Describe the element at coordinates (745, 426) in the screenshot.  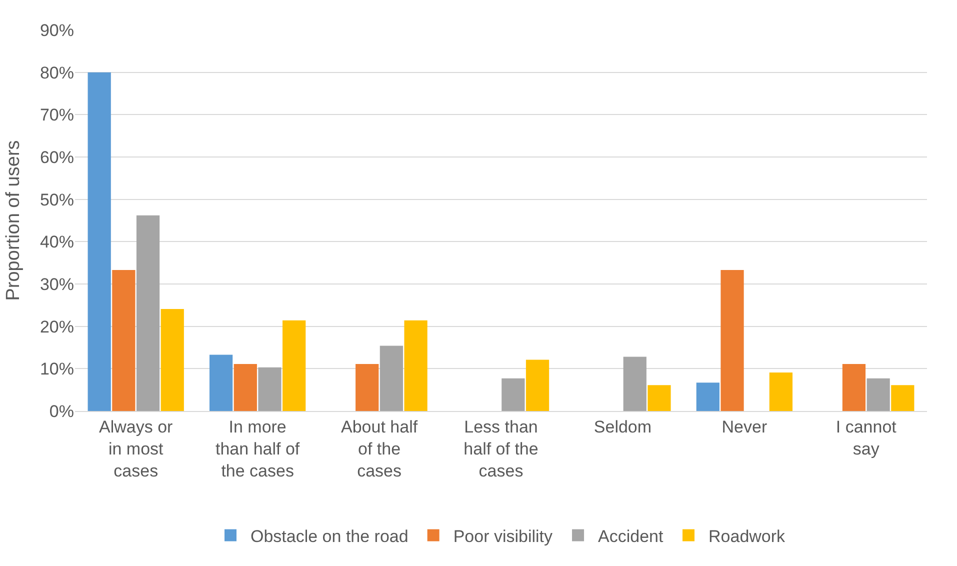
I see `x-tick-label: Never` at that location.